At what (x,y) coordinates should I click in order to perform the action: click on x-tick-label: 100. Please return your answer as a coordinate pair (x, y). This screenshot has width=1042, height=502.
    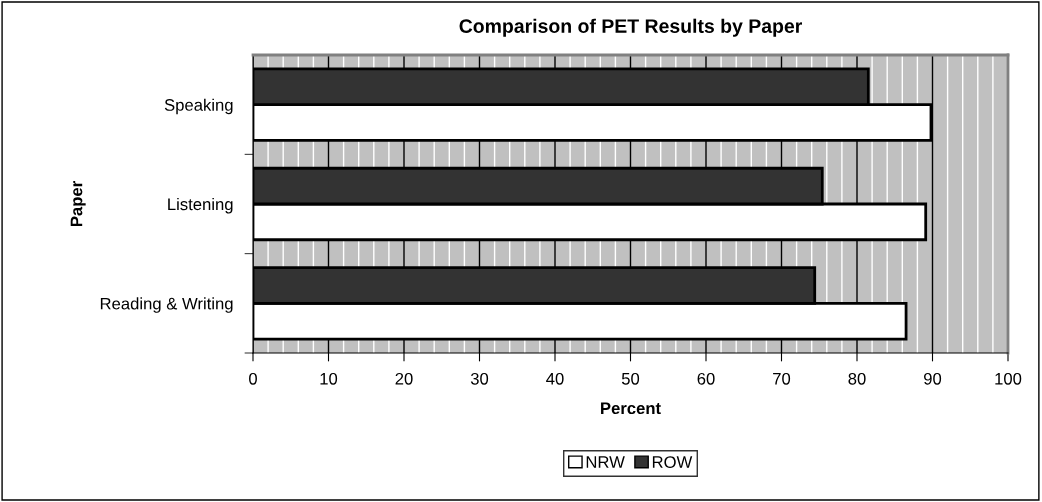
    Looking at the image, I should click on (1008, 378).